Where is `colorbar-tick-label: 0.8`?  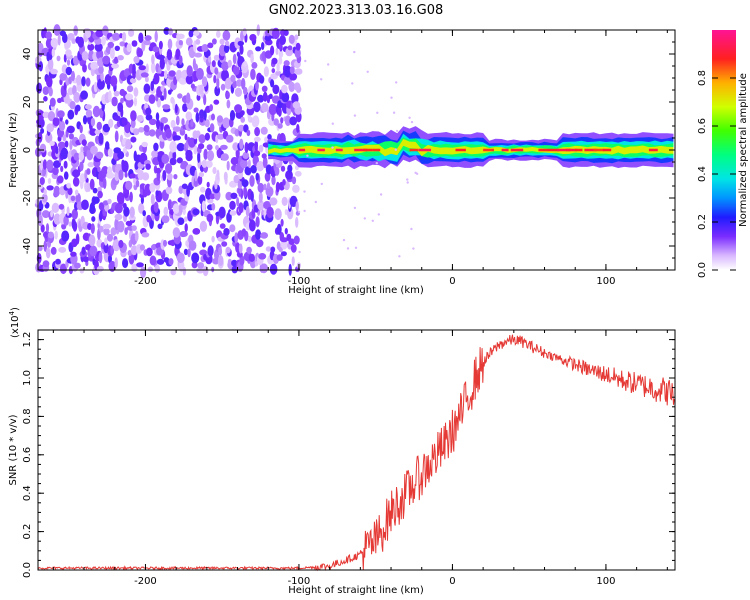
colorbar-tick-label: 0.8 is located at coordinates (702, 78).